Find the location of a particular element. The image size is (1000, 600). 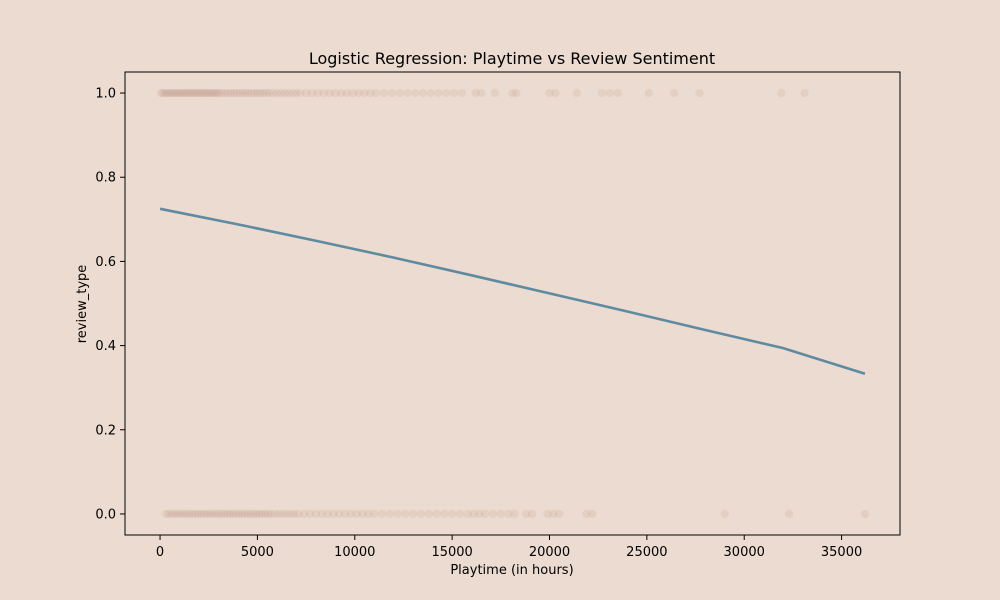

x-tick-label: 15000 is located at coordinates (451, 552).